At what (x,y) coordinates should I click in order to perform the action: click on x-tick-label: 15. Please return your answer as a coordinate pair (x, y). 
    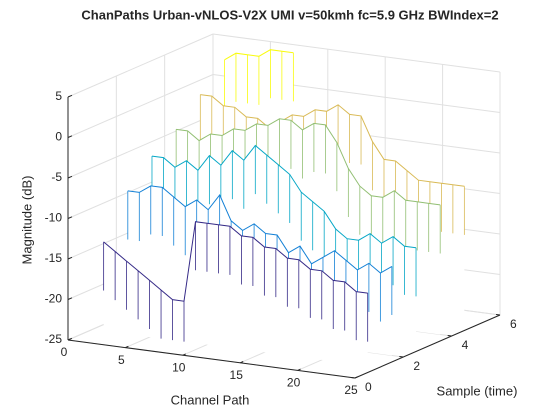
    Looking at the image, I should click on (237, 375).